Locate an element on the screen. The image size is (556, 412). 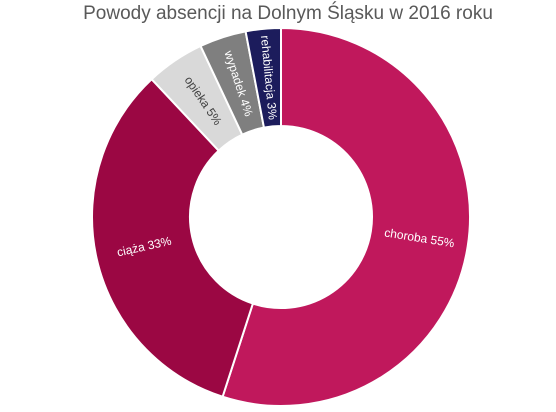
slice-label: choroba 55% is located at coordinates (419, 238).